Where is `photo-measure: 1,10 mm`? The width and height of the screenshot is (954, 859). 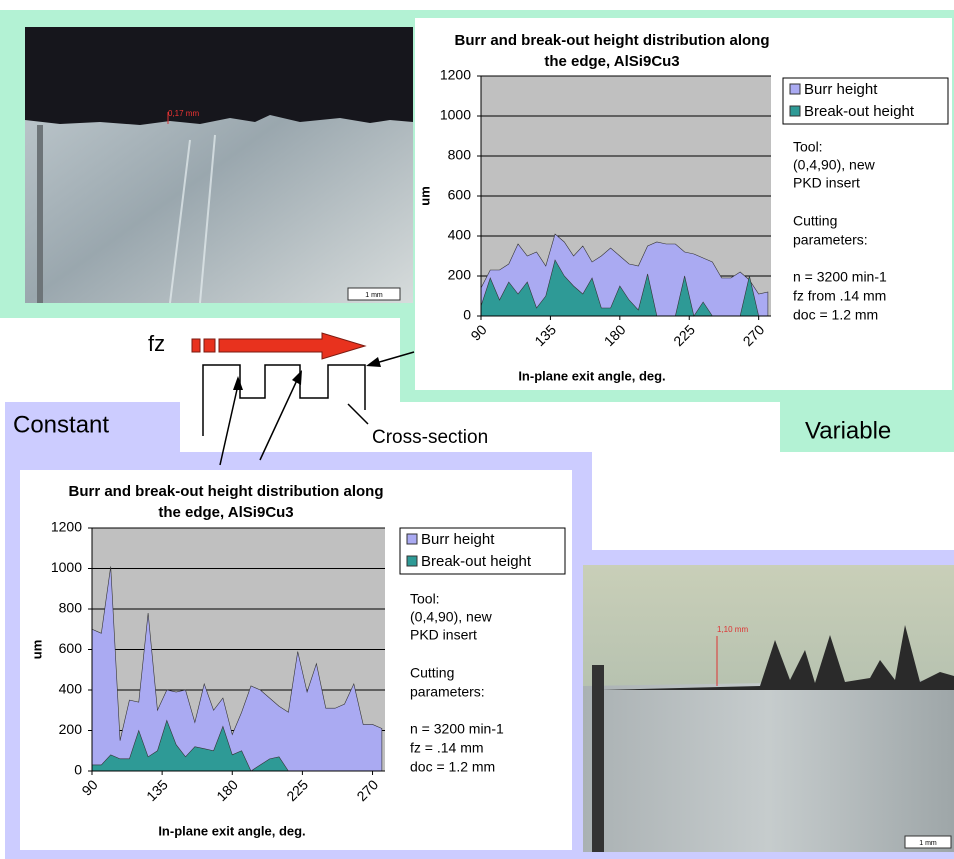 photo-measure: 1,10 mm is located at coordinates (732, 629).